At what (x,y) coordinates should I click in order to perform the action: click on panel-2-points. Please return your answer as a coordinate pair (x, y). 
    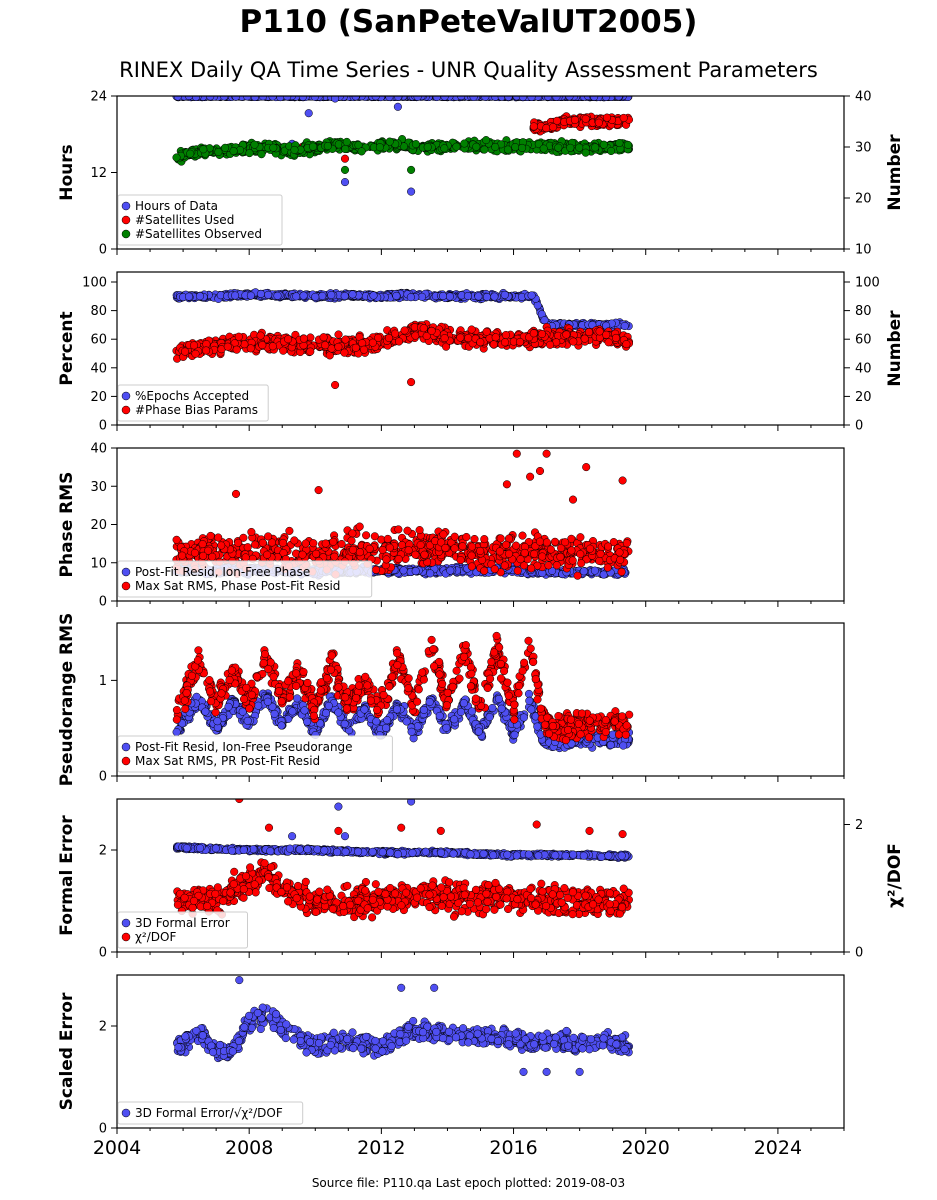
    Looking at the image, I should click on (403, 339).